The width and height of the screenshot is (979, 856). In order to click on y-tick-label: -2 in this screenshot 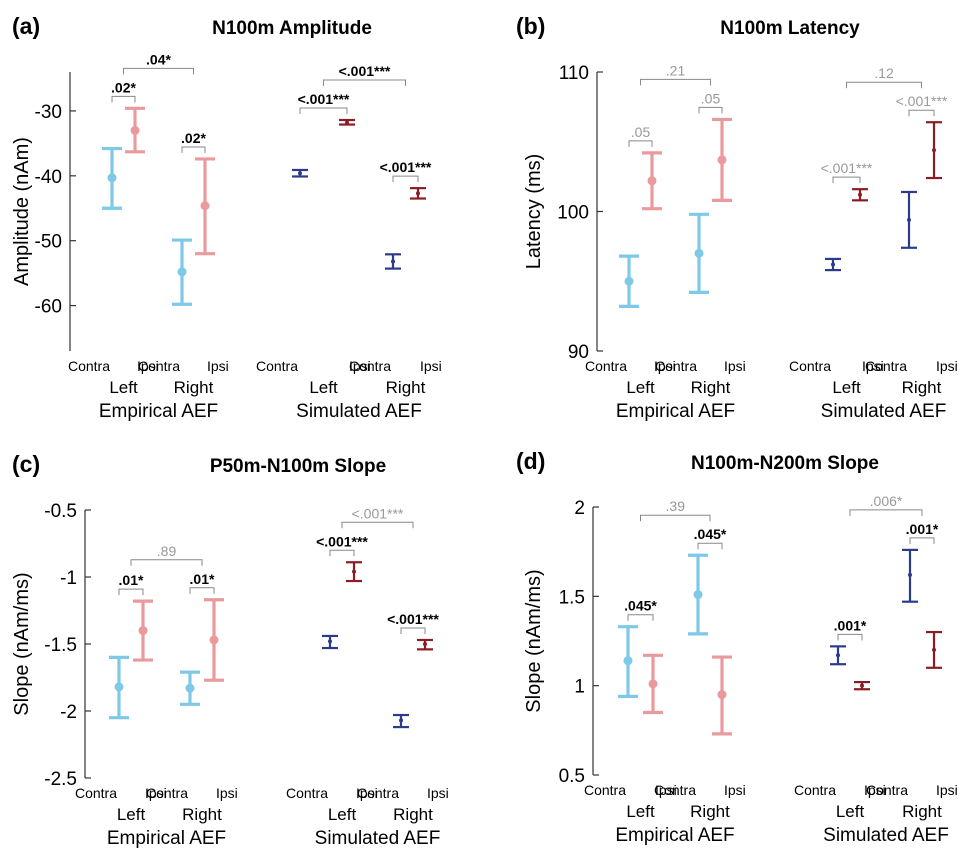, I will do `click(68, 712)`.